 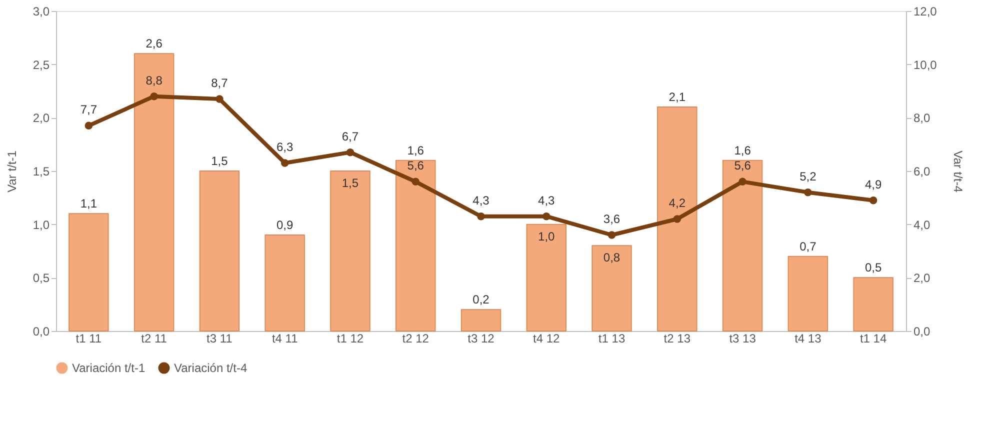 What do you see at coordinates (89, 109) in the screenshot?
I see `data-label: 7,7` at bounding box center [89, 109].